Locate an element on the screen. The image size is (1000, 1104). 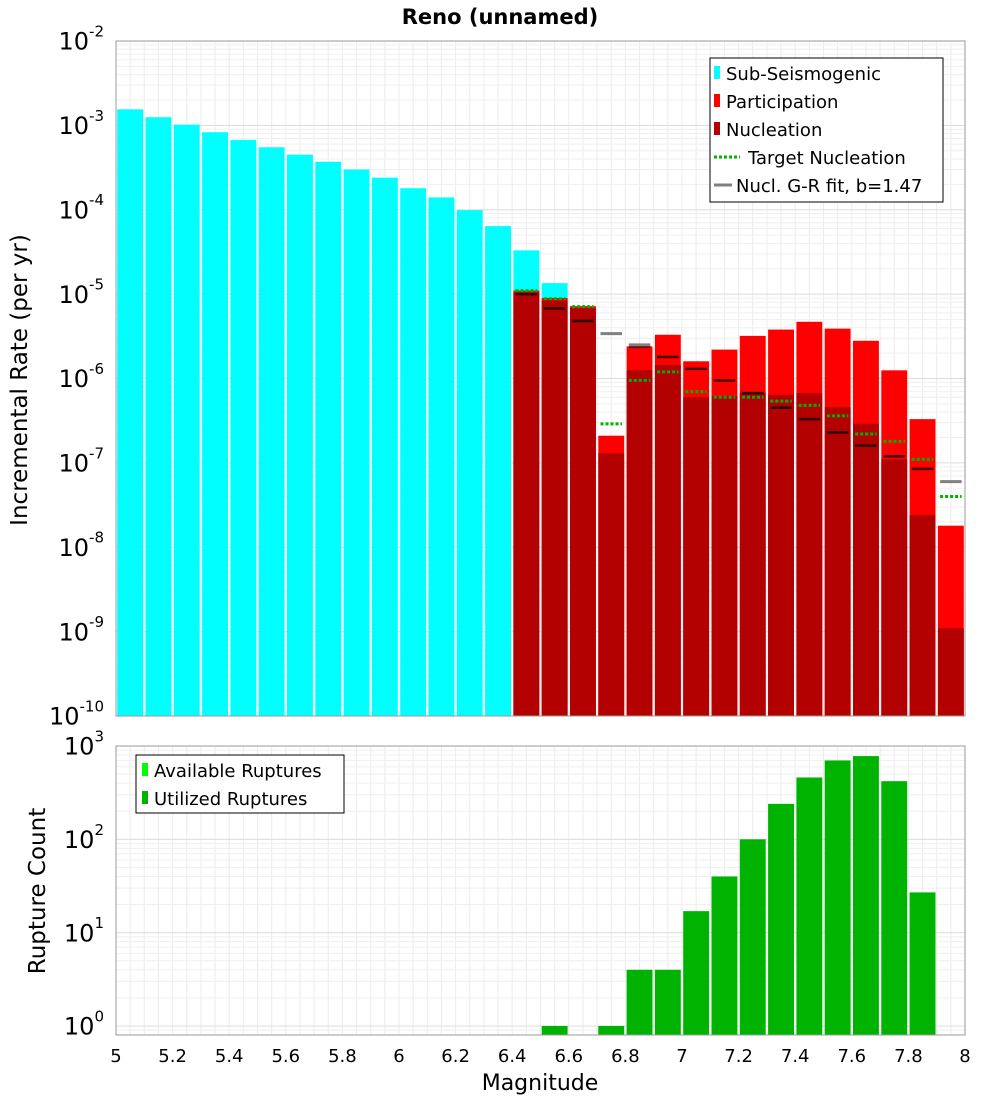
y-tick-label: 10⁻² is located at coordinates (81, 38).